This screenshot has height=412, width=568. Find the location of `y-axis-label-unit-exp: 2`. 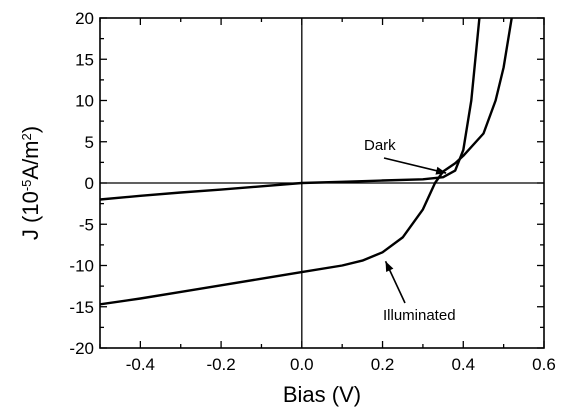

y-axis-label-unit-exp: 2 is located at coordinates (26, 136).